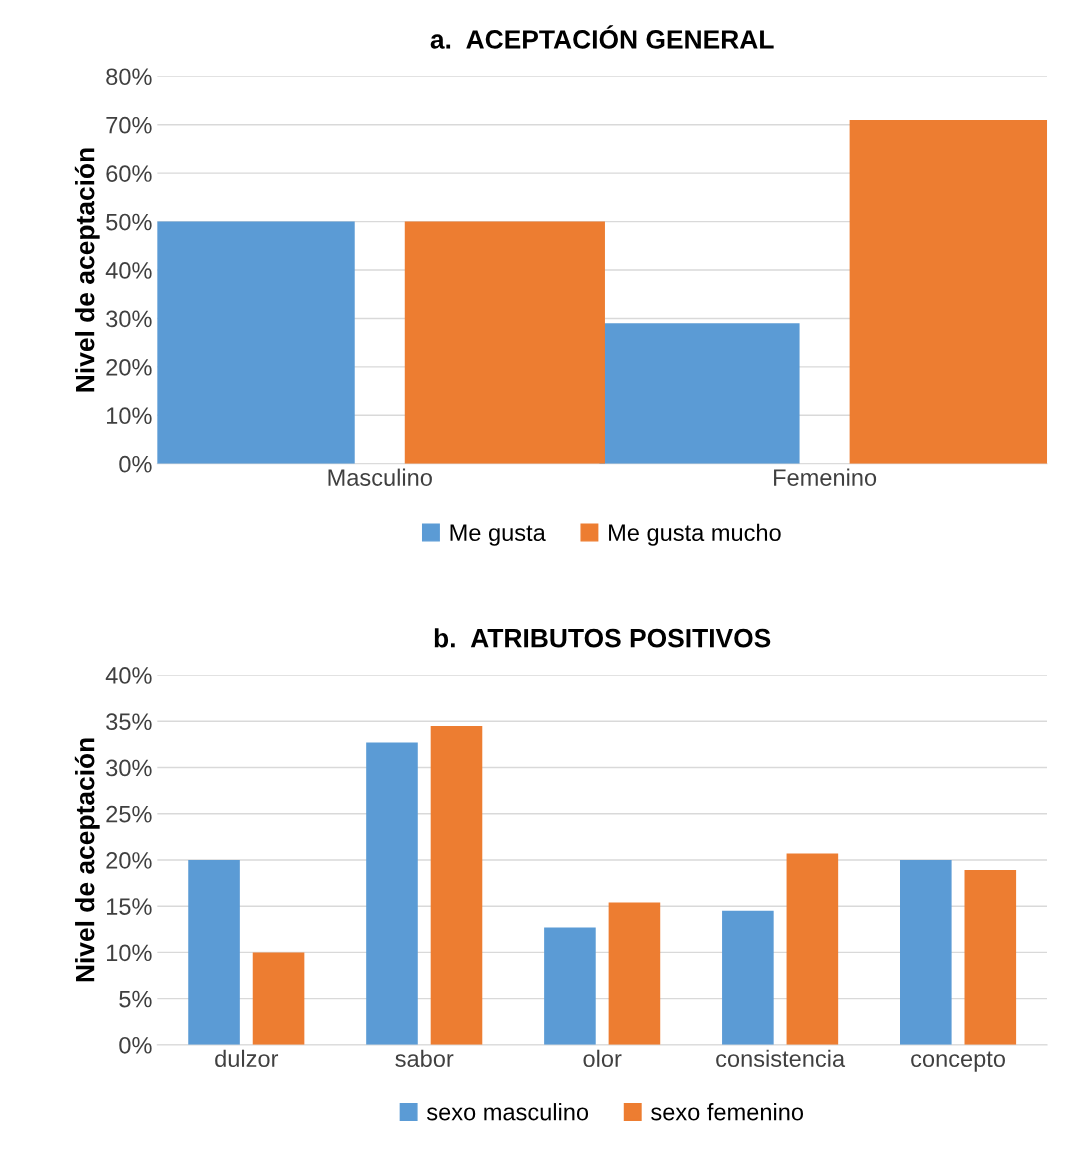 The height and width of the screenshot is (1174, 1085). I want to click on legend-label: sexo femenino, so click(727, 1112).